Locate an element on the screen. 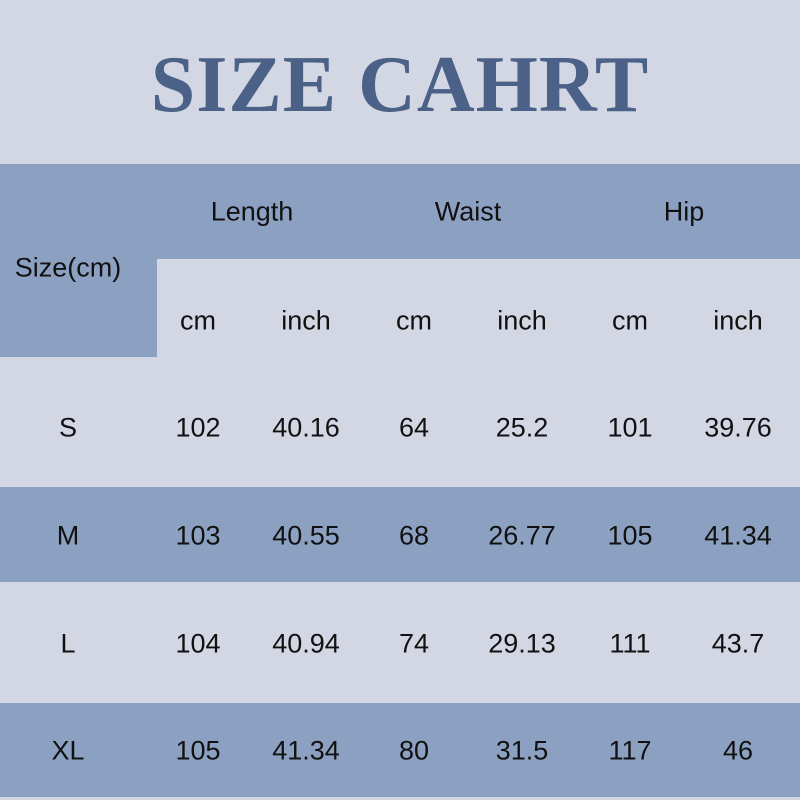 This screenshot has width=800, height=800. size-column-header: Size(cm) is located at coordinates (68, 267).